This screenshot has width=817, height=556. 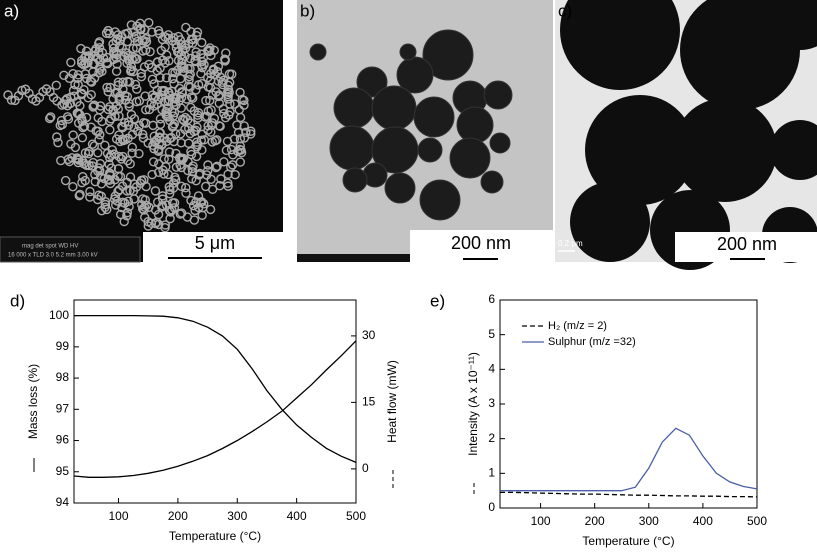 I want to click on x-tick-label: 400, so click(x=297, y=516).